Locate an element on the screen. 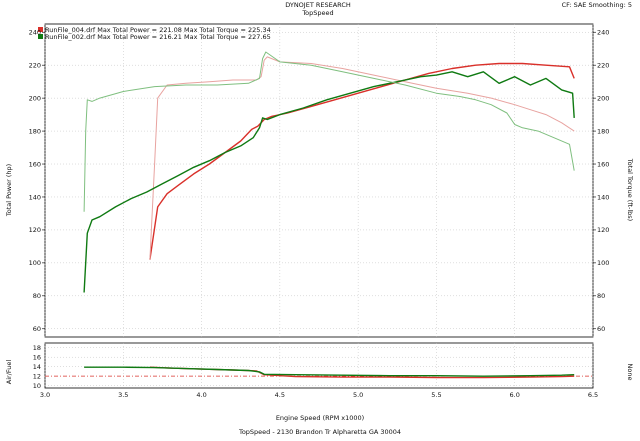  airfuel-right-axis-label: None is located at coordinates (630, 372).